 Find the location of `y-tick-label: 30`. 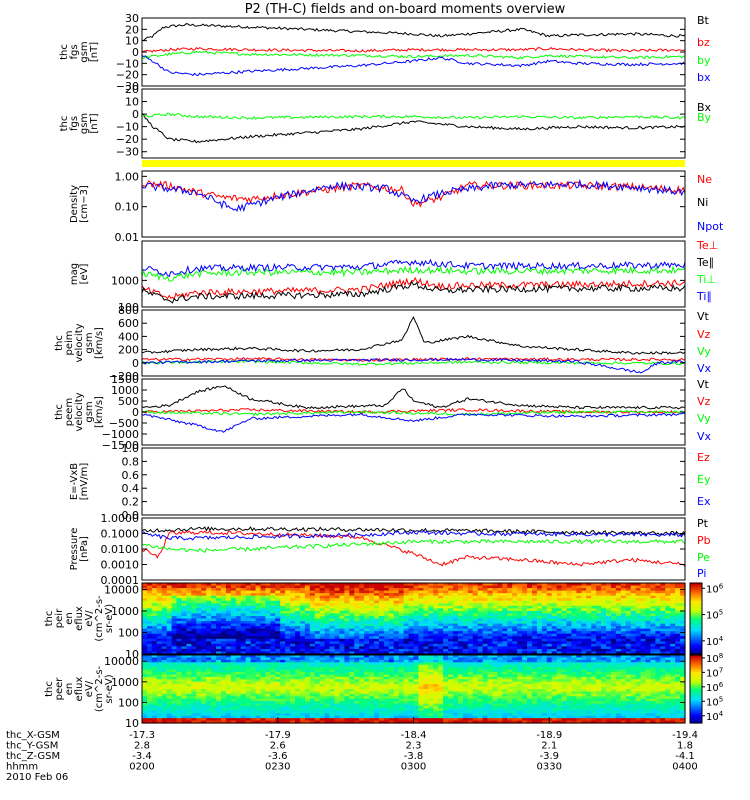

y-tick-label: 30 is located at coordinates (132, 18).